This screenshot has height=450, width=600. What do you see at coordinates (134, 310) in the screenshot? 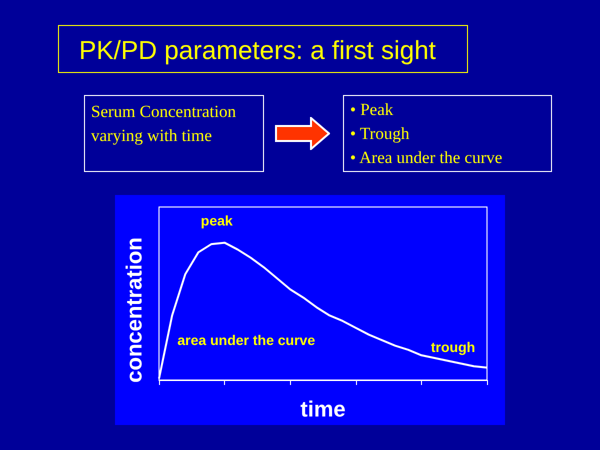
I see `y-axis-title: concentration` at bounding box center [134, 310].